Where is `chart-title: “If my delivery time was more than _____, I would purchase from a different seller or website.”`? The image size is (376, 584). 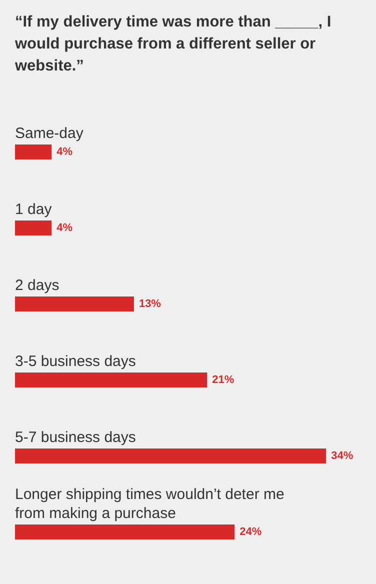 chart-title: “If my delivery time was more than _____, I would purchase from a different seller or website.” is located at coordinates (173, 44).